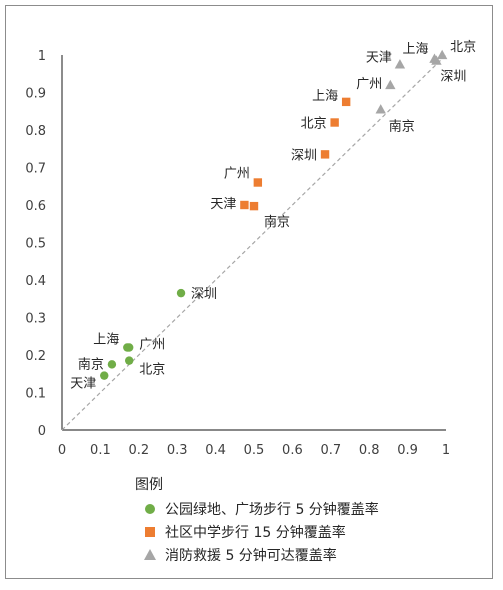  What do you see at coordinates (42, 431) in the screenshot?
I see `y-tick-label: 0` at bounding box center [42, 431].